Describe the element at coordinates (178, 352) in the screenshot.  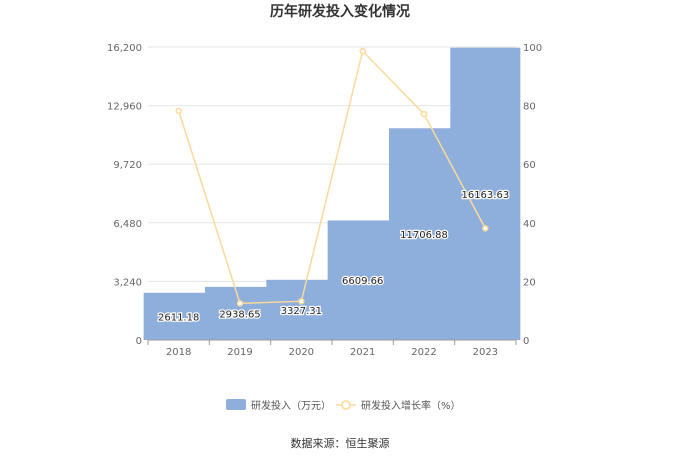
I see `x-tick-label: 2018` at that location.